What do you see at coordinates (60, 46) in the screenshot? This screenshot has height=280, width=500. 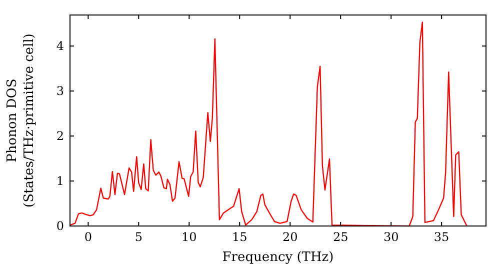 I see `y-tick-label: 4` at bounding box center [60, 46].